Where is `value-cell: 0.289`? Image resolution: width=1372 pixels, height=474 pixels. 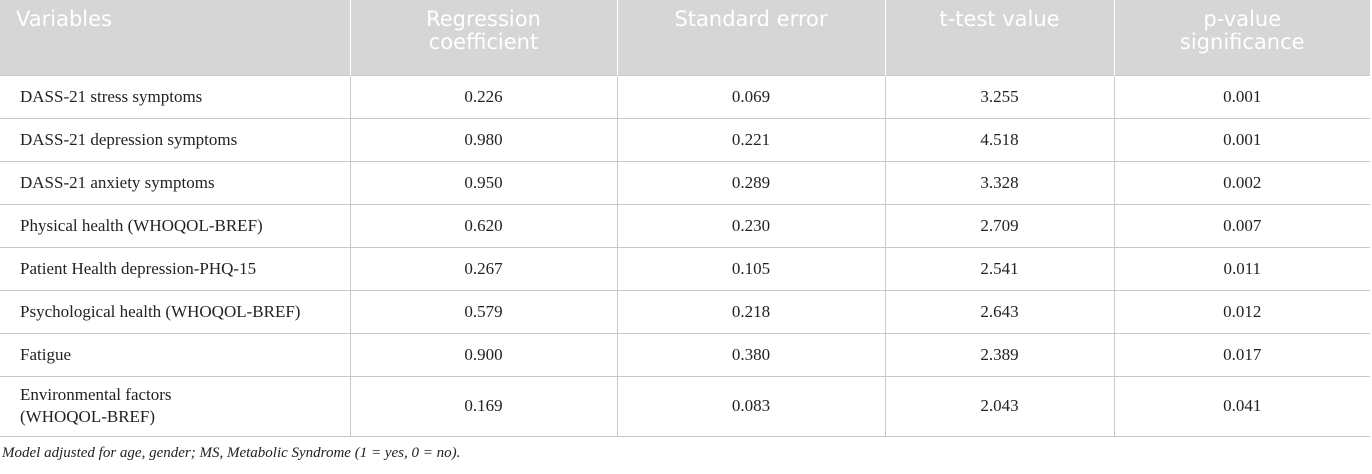 value-cell: 0.289 is located at coordinates (751, 182).